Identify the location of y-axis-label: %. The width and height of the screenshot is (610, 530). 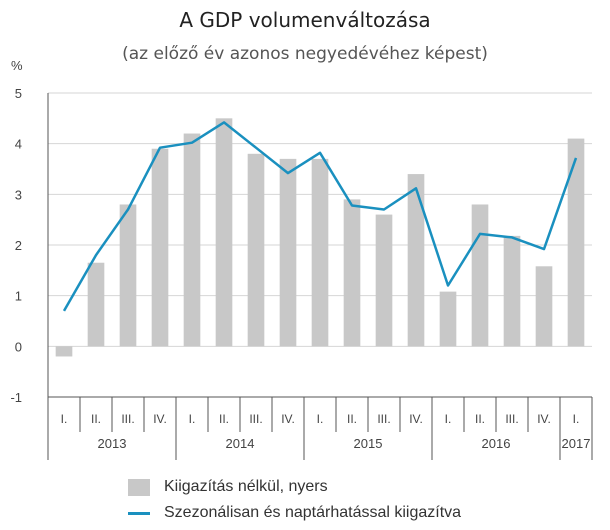
(17, 65).